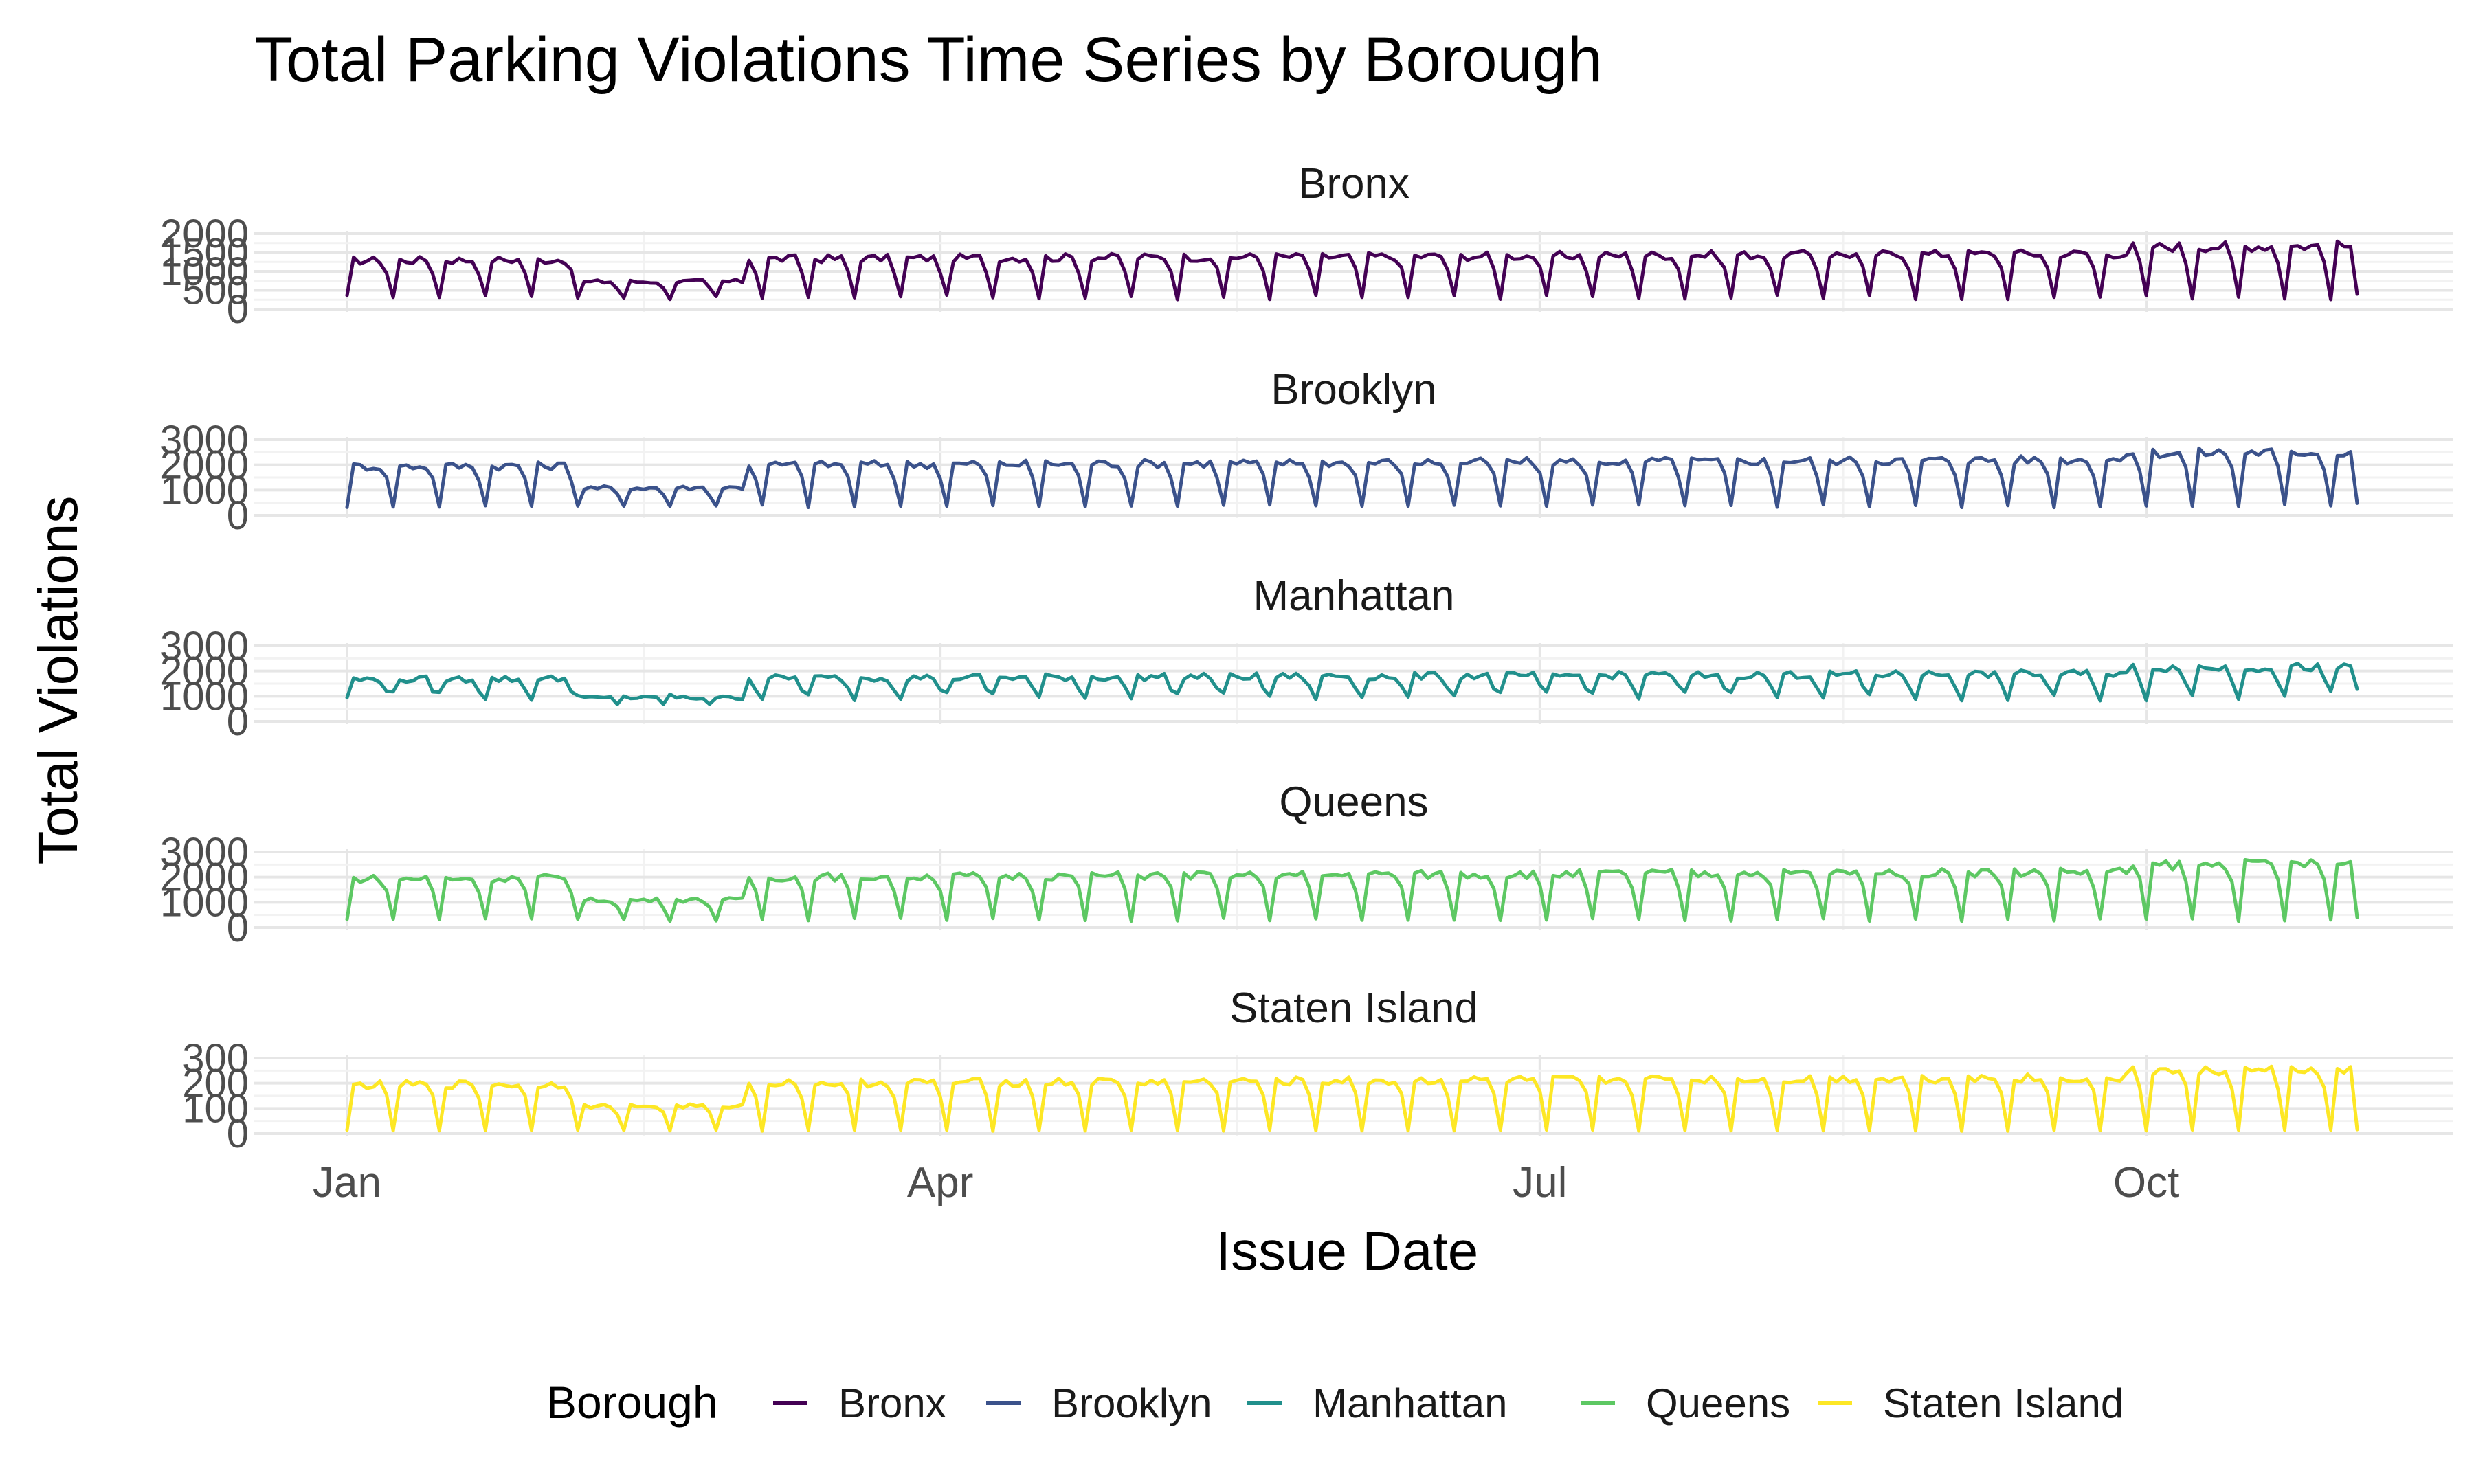 The height and width of the screenshot is (1484, 2474). I want to click on x-axis-title: Issue Date, so click(1347, 1250).